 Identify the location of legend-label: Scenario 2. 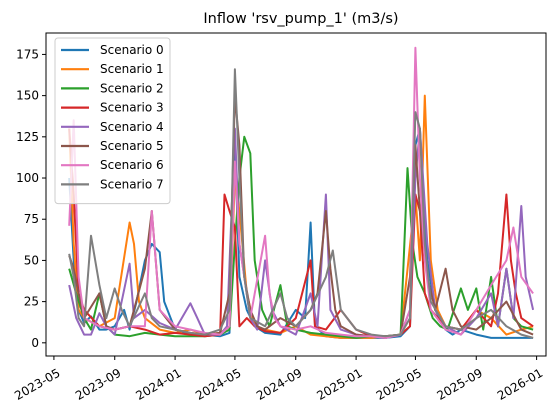
(132, 88).